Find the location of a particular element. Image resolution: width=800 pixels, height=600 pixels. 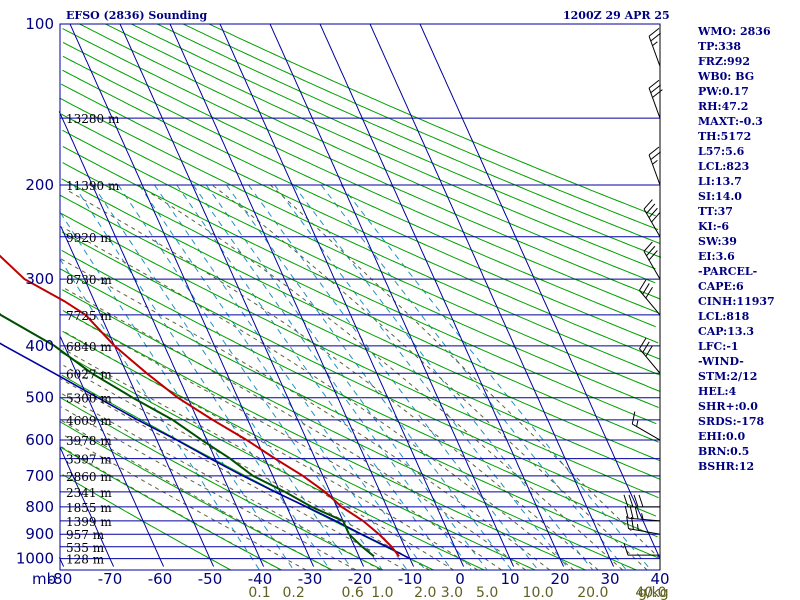

moist-adiabat-line is located at coordinates (232, 474).